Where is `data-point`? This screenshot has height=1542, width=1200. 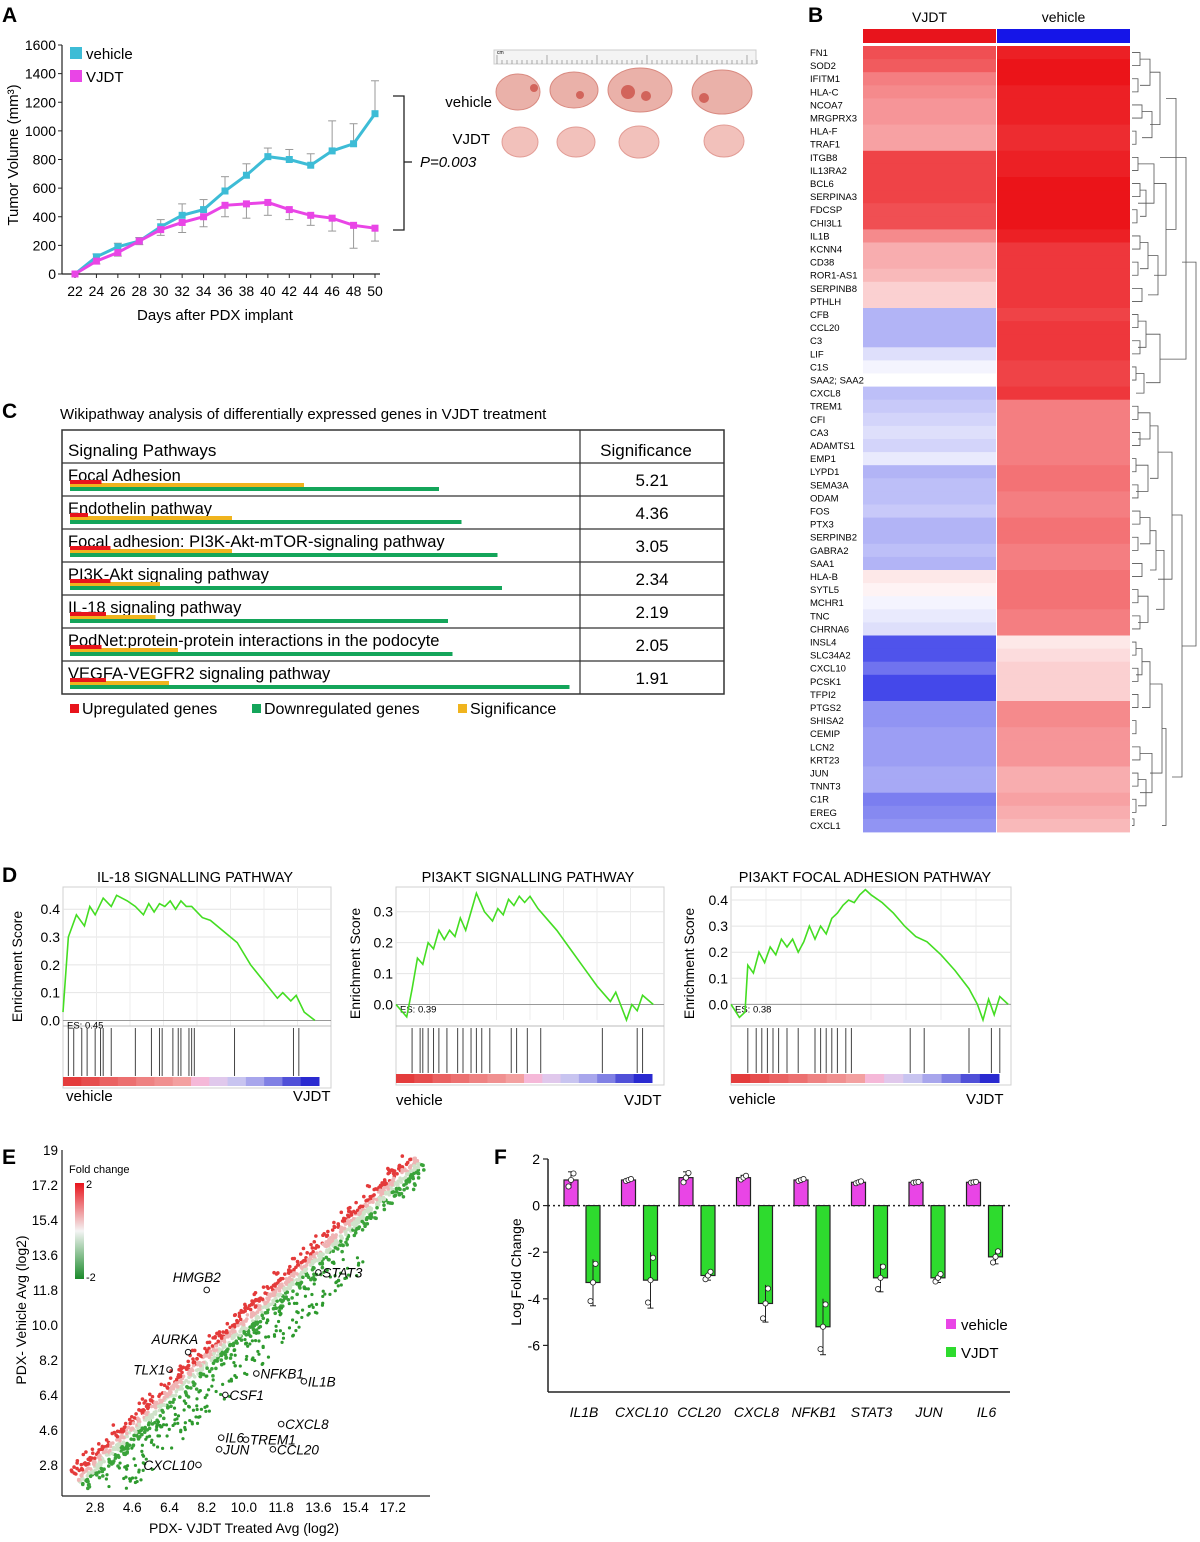
data-point is located at coordinates (75, 274).